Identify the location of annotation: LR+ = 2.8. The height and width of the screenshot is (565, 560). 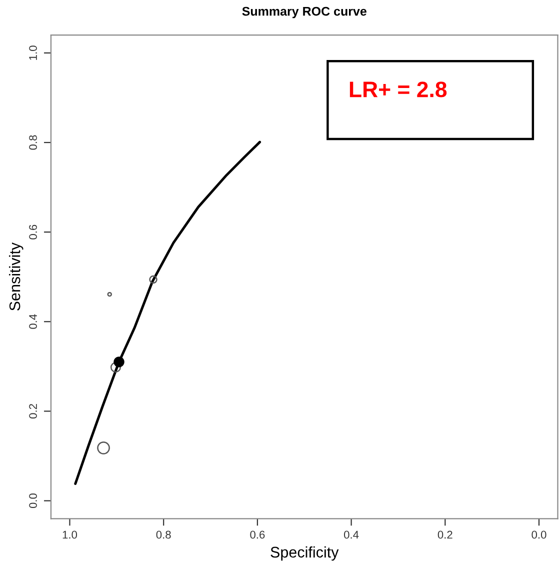
(398, 90).